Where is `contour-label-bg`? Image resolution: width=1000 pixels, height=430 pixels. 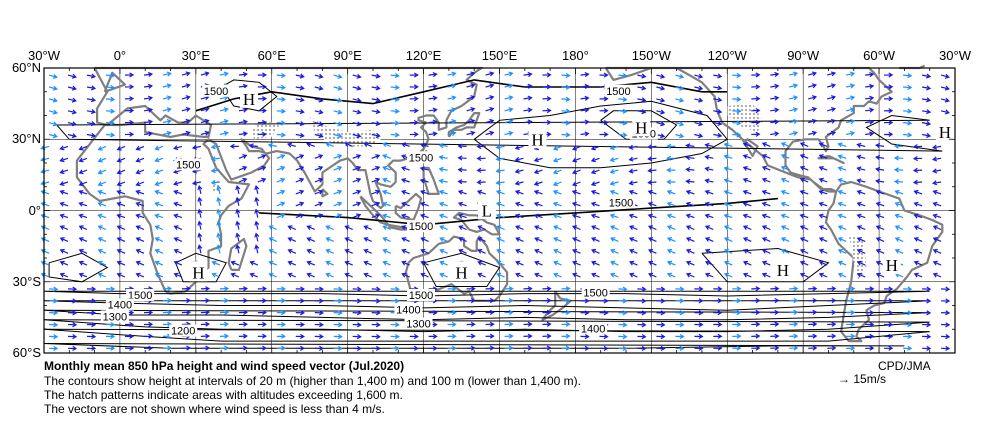
contour-label-bg is located at coordinates (595, 292).